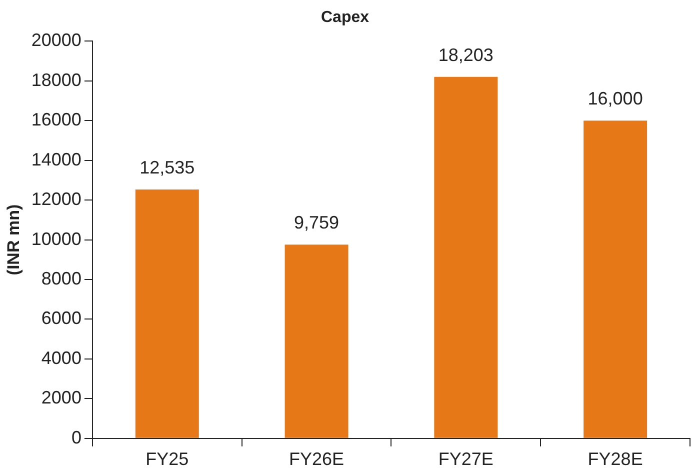 Image resolution: width=700 pixels, height=474 pixels. I want to click on x-tick-label: FY28E, so click(615, 459).